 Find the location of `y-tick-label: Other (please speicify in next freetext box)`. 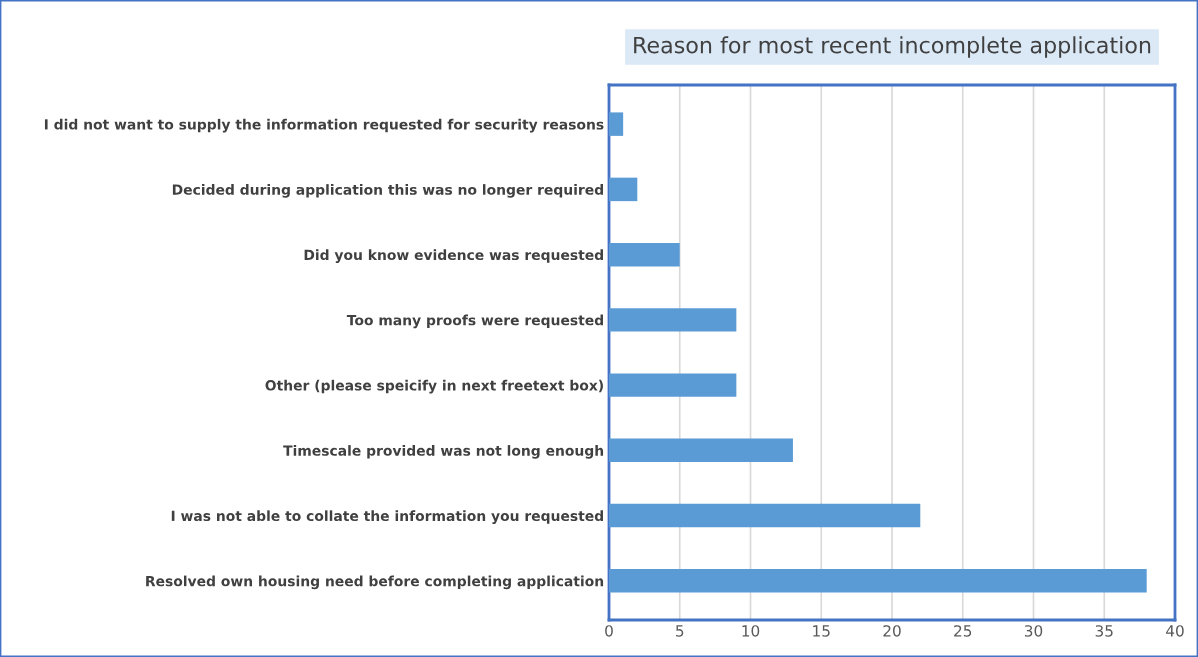

y-tick-label: Other (please speicify in next freetext box) is located at coordinates (434, 386).